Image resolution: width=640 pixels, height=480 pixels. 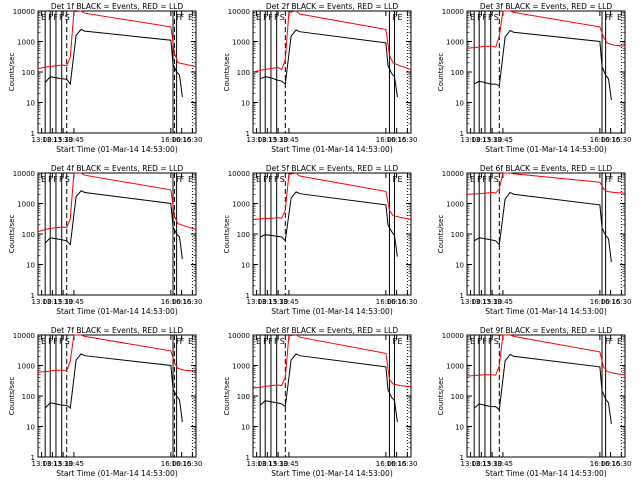 I want to click on chart-title: Det 3f BLACK = Events, RED = LLD, so click(x=546, y=6).